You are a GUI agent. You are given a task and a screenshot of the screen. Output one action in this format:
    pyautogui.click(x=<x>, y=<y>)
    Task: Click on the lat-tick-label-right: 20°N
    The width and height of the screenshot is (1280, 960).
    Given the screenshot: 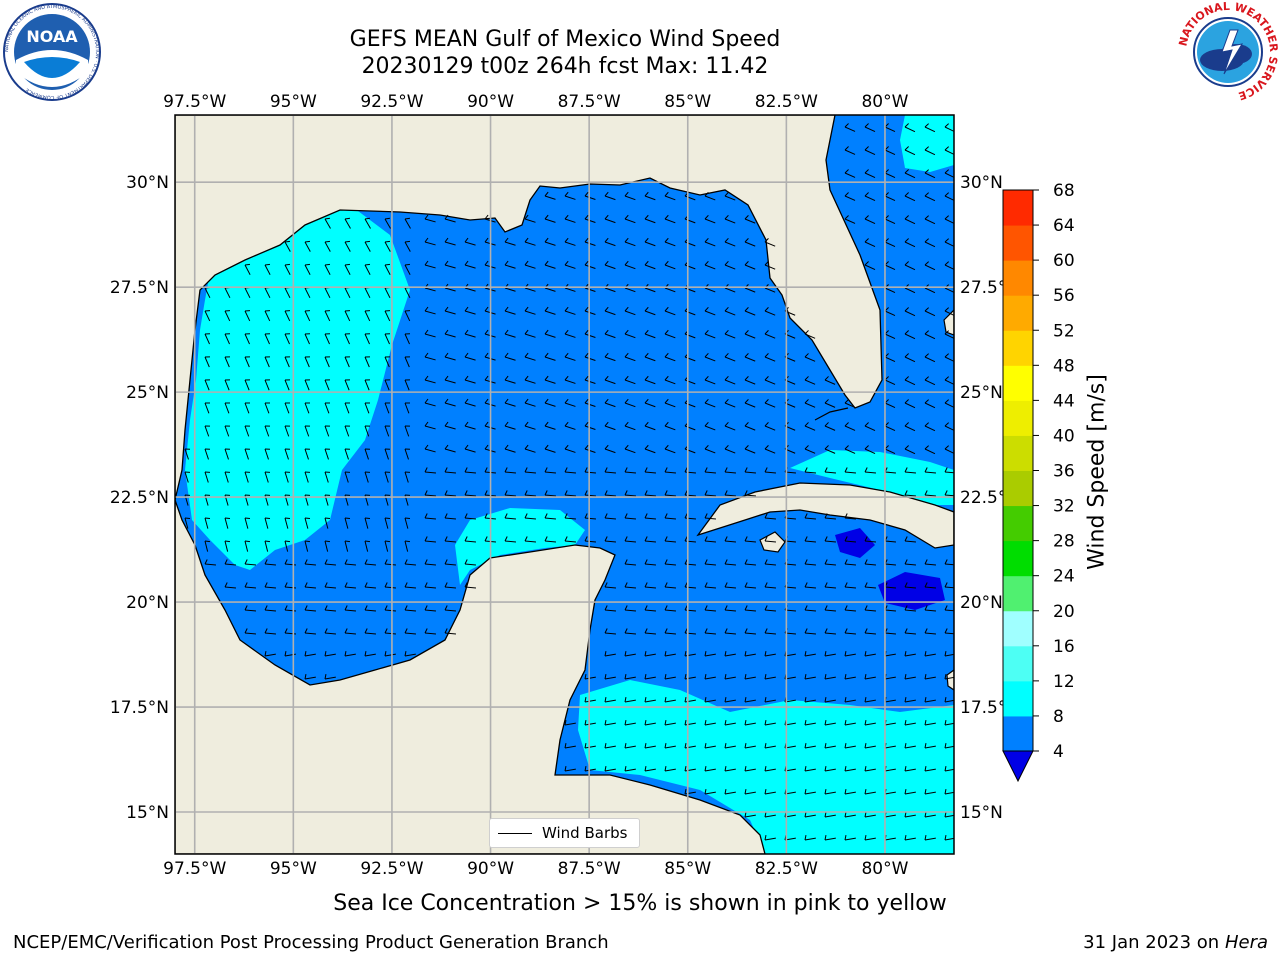 What is the action you would take?
    pyautogui.click(x=981, y=603)
    